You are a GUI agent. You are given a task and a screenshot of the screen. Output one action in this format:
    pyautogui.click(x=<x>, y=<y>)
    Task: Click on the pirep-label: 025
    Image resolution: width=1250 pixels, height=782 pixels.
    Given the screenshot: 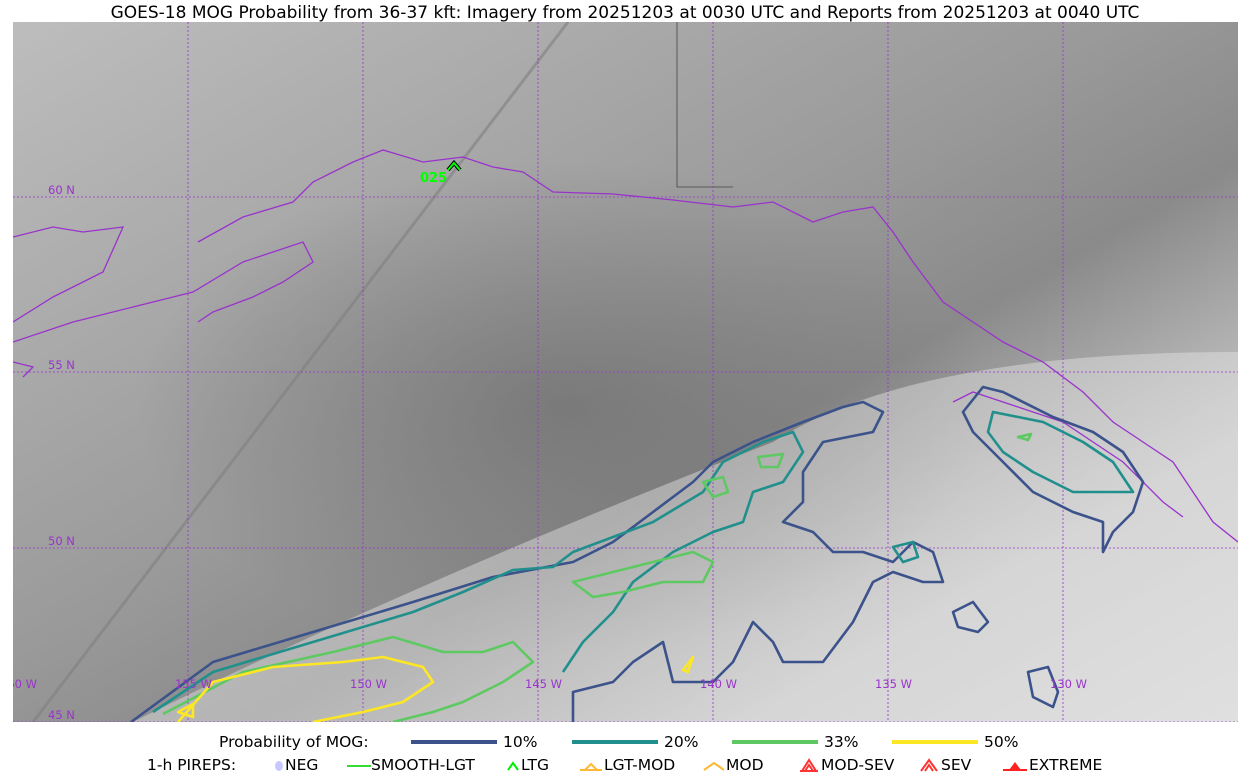 What is the action you would take?
    pyautogui.click(x=433, y=178)
    